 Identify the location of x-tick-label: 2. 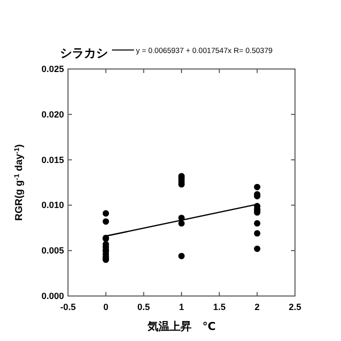
(257, 307).